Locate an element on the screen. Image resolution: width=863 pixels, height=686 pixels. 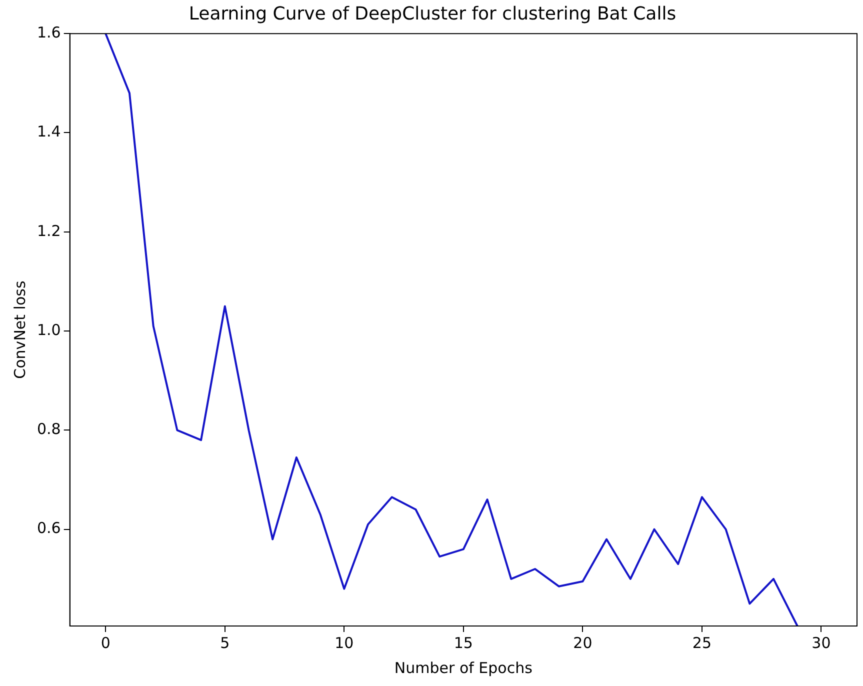
x-tick-label: 20 is located at coordinates (582, 643).